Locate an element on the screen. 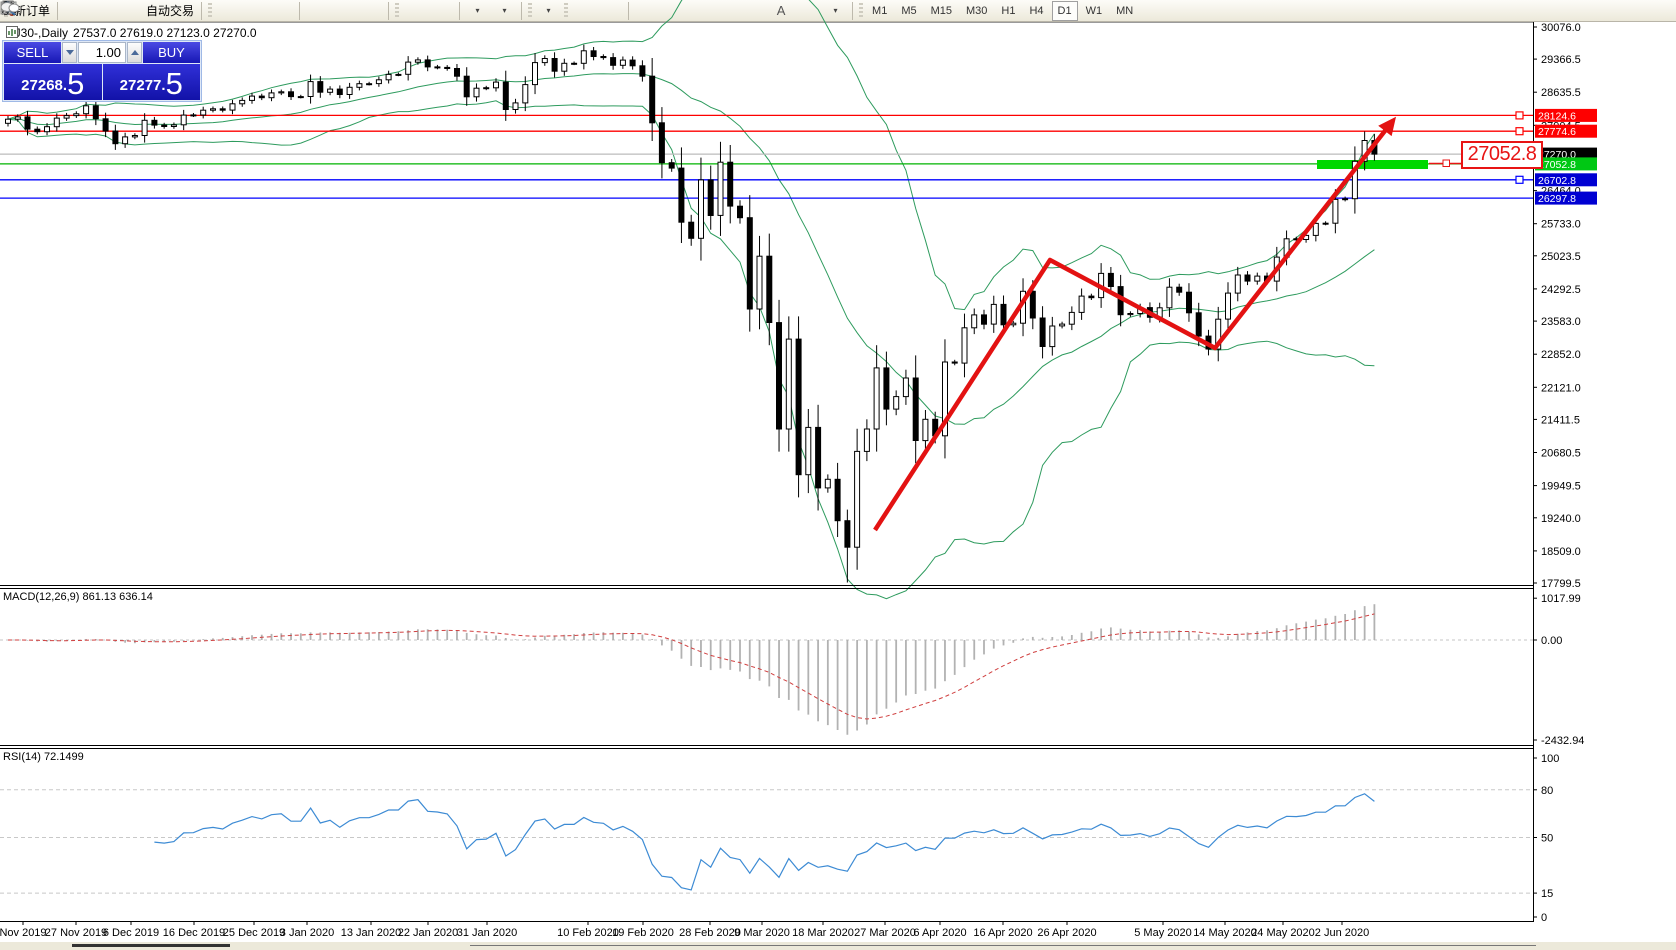 The image size is (1676, 950). bottom-divider-segment is located at coordinates (151, 945).